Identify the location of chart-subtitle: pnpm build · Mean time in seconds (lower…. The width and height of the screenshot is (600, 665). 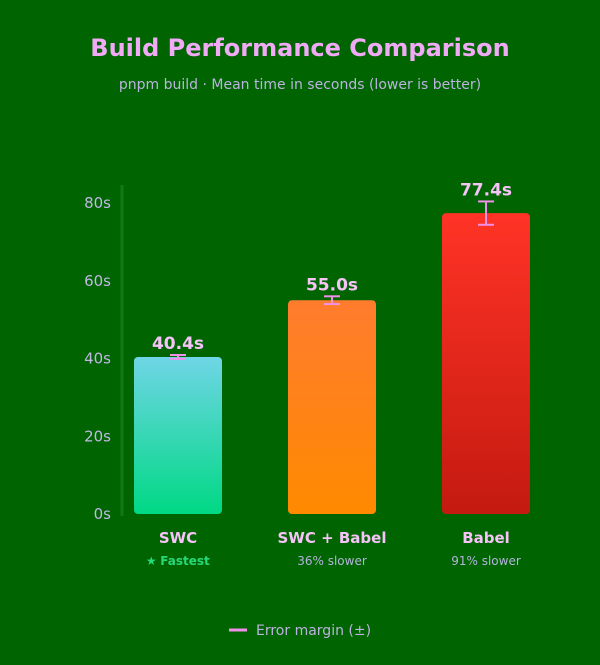
(300, 85).